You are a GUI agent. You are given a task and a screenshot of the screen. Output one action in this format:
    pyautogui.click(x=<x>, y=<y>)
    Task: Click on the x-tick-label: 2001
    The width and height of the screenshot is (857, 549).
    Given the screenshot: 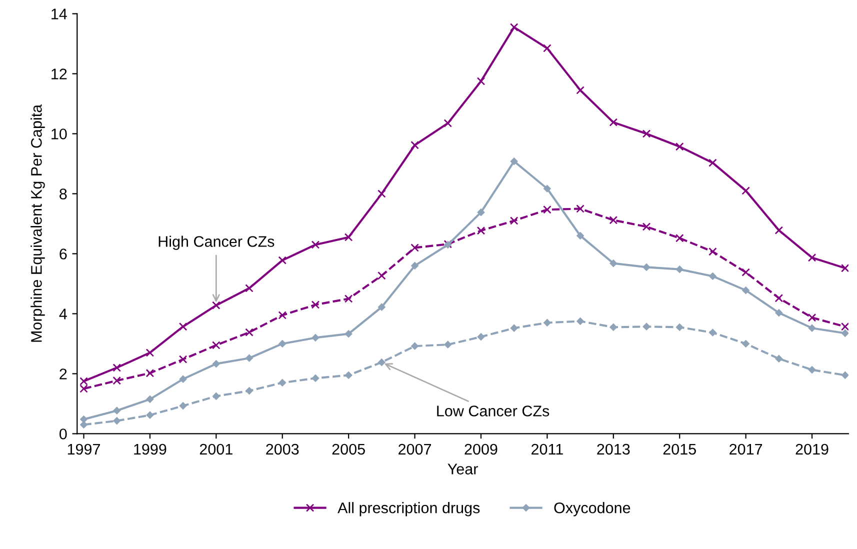 What is the action you would take?
    pyautogui.click(x=216, y=449)
    